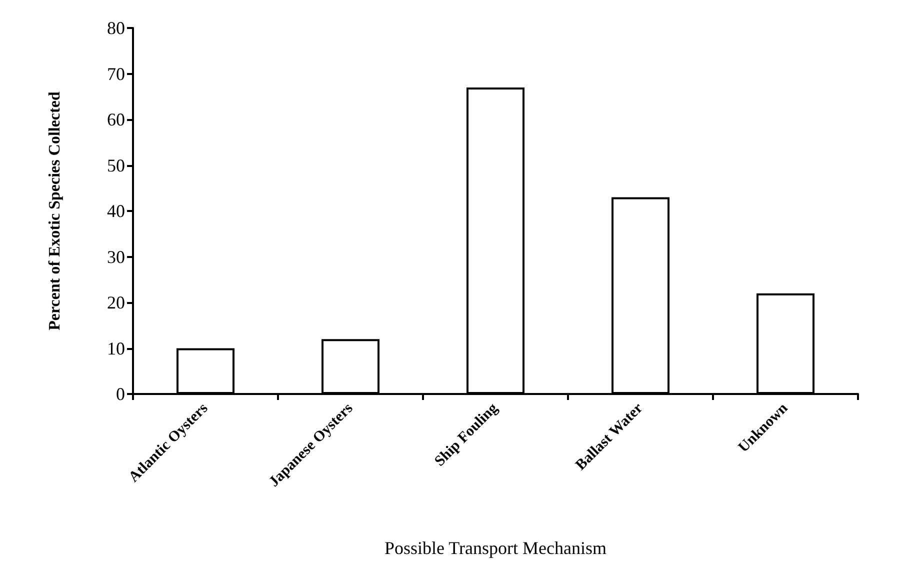 The height and width of the screenshot is (586, 909). What do you see at coordinates (116, 302) in the screenshot?
I see `y-tick-label: 20` at bounding box center [116, 302].